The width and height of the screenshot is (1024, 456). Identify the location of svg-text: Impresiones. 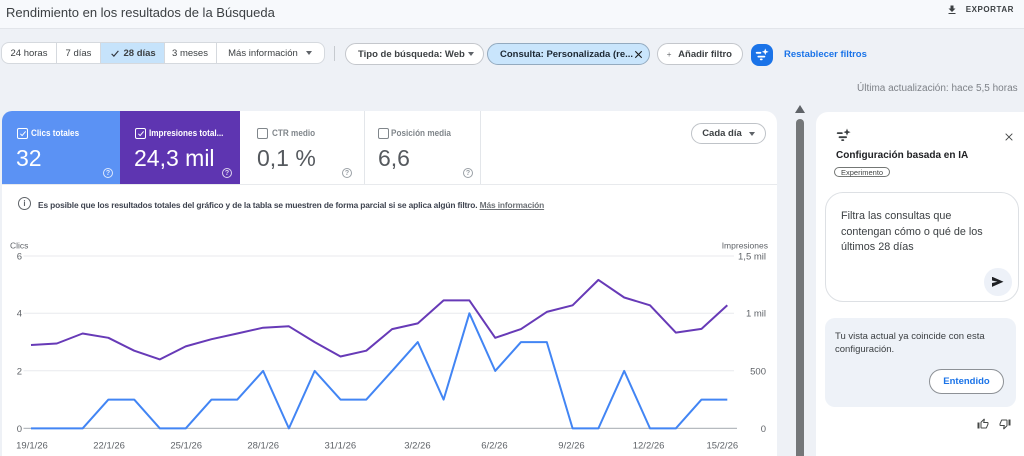
(745, 246).